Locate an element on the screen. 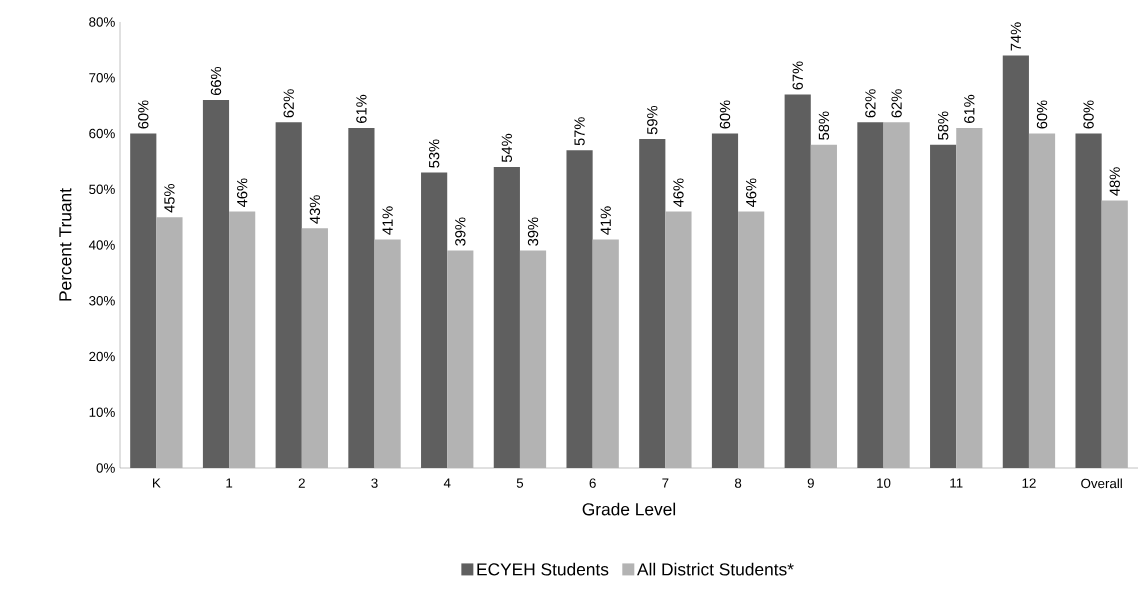 The height and width of the screenshot is (615, 1144). legend-label: All District Students* is located at coordinates (715, 569).